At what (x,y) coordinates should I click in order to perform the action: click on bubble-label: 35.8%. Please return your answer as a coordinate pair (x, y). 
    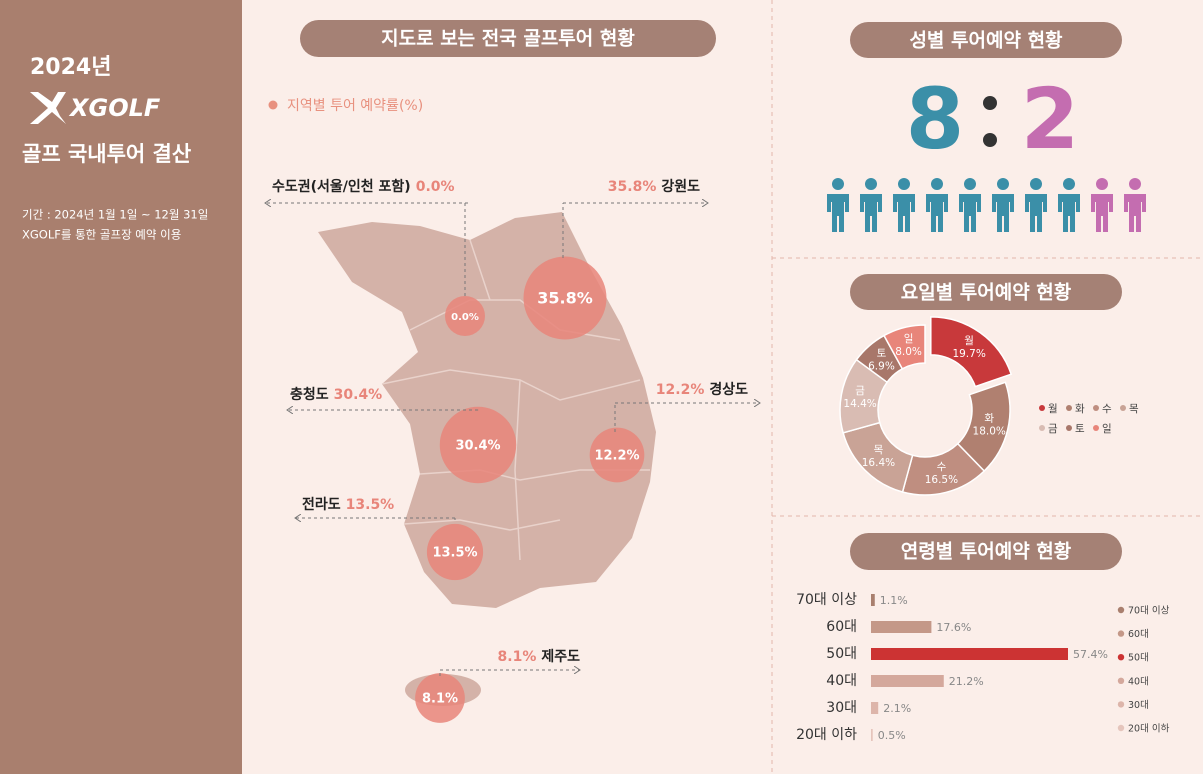
    Looking at the image, I should click on (565, 298).